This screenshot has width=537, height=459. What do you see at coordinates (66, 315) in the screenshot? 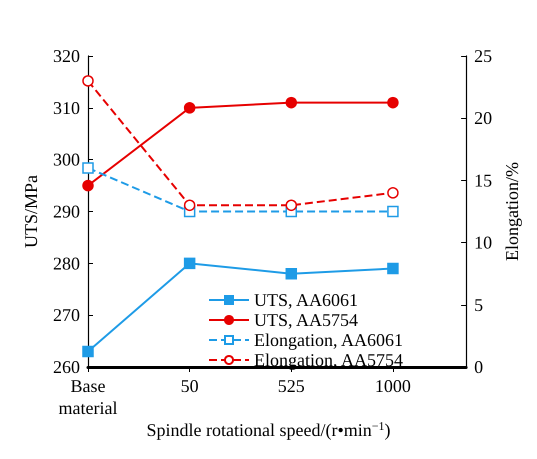
I see `y-tick-label: 270` at bounding box center [66, 315].